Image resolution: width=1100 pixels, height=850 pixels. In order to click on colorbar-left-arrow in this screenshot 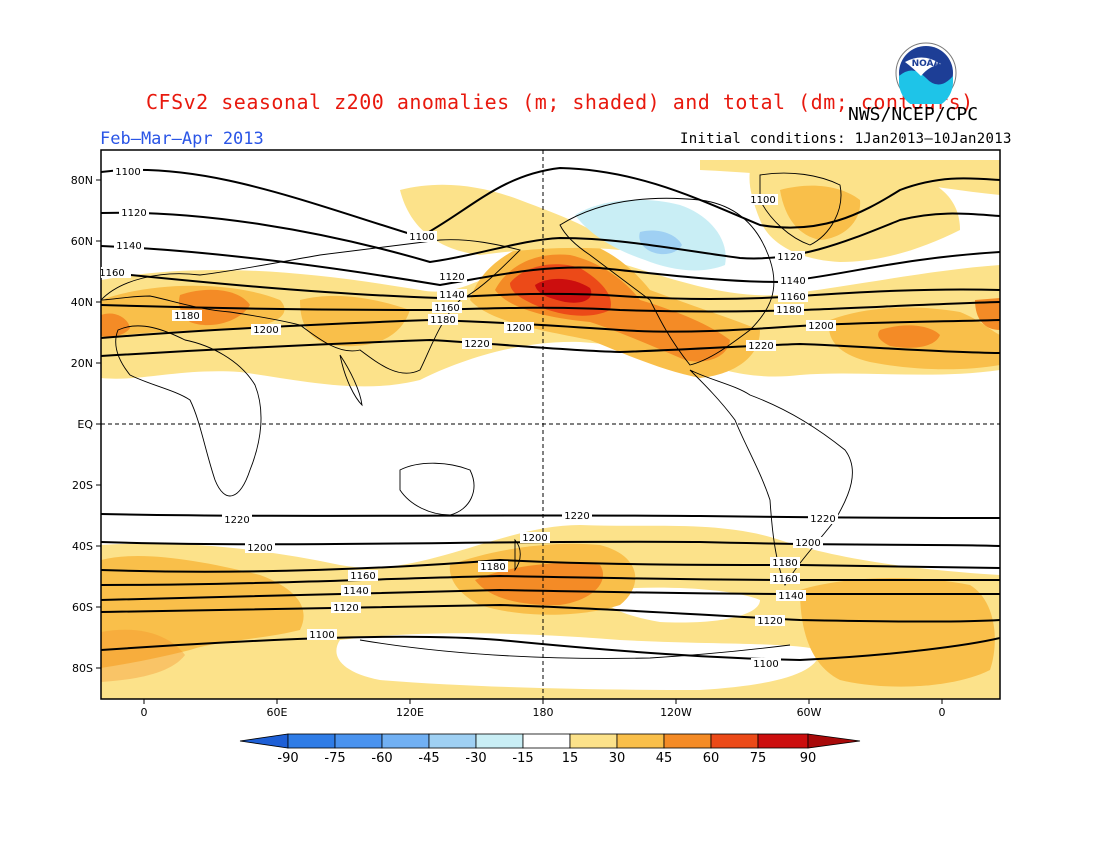, I will do `click(264, 741)`.